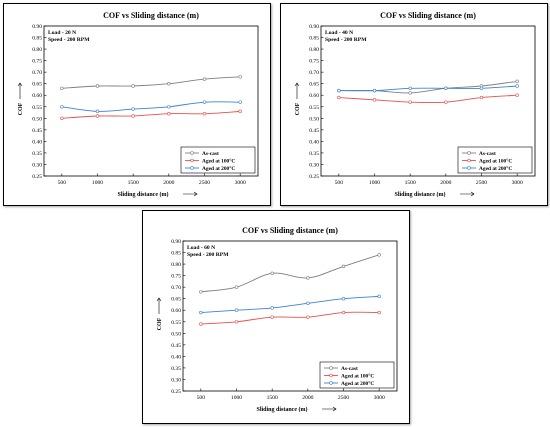  Describe the element at coordinates (210, 154) in the screenshot. I see `legend-label: As-cast` at that location.